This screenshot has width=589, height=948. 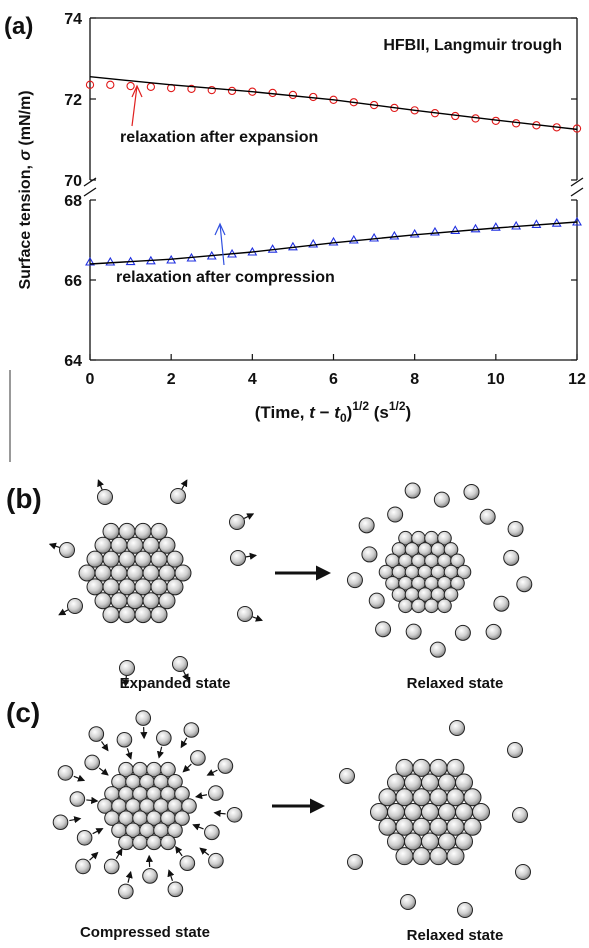 I want to click on chart-title: HFBII, Langmuir trough, so click(x=472, y=45).